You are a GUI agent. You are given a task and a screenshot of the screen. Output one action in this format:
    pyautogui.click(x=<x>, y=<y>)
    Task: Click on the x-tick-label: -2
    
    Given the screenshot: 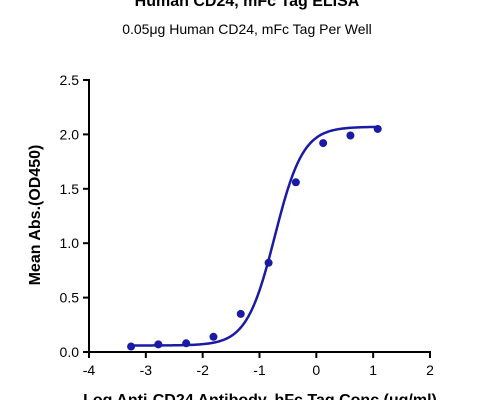 What is the action you would take?
    pyautogui.click(x=202, y=370)
    